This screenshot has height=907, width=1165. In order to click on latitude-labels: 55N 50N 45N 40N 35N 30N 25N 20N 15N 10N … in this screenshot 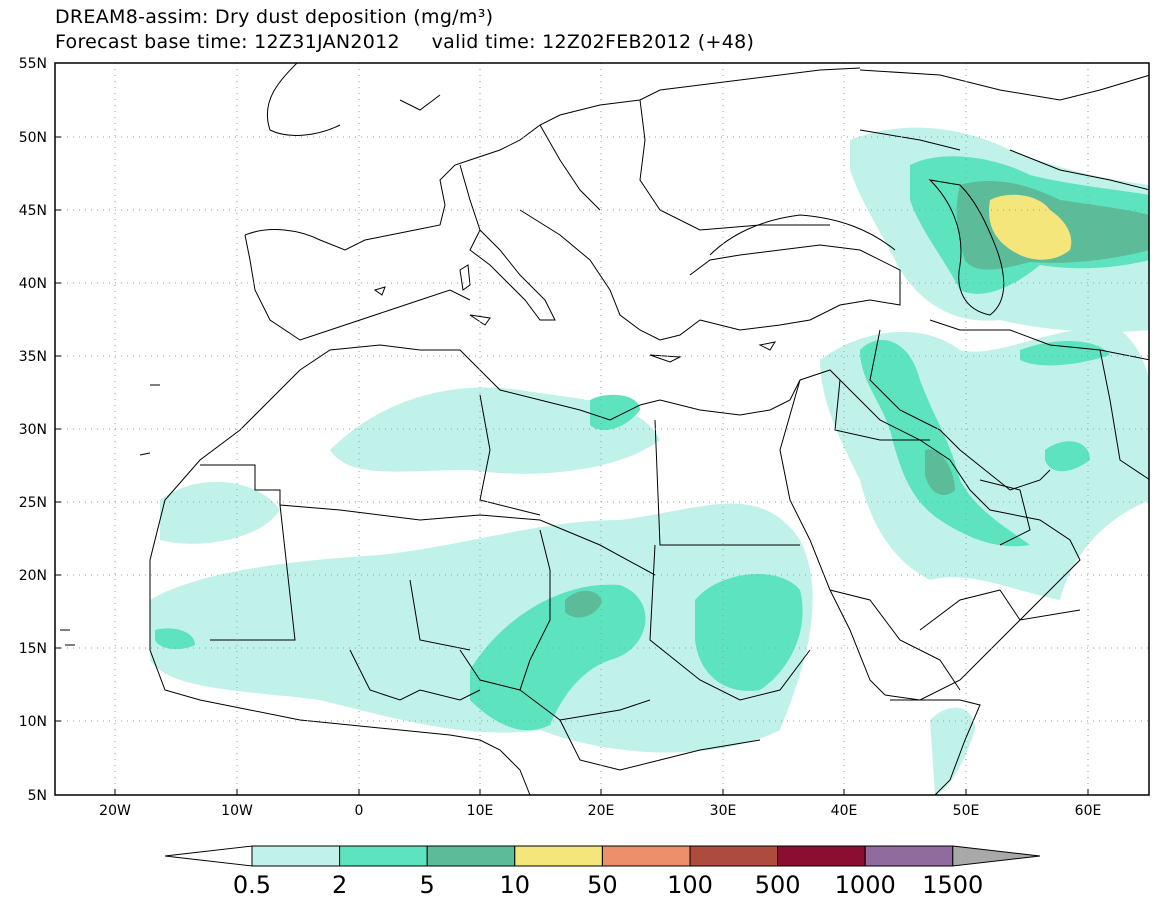, I will do `click(33, 430)`.